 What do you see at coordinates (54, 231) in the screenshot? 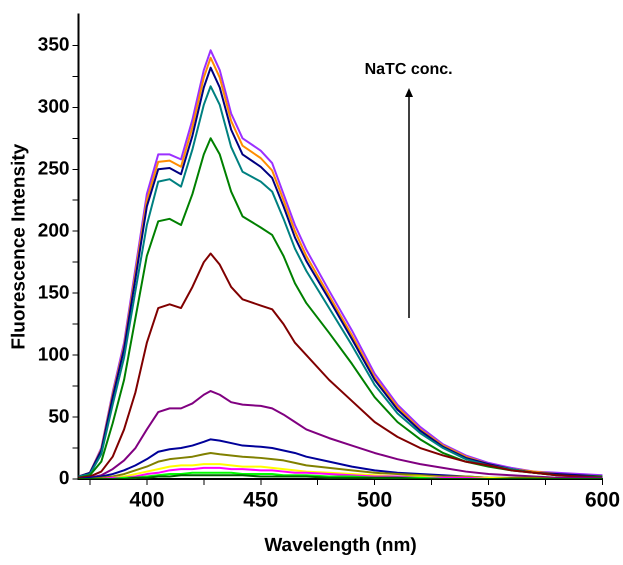
I see `y-tick-label: 200` at bounding box center [54, 231].